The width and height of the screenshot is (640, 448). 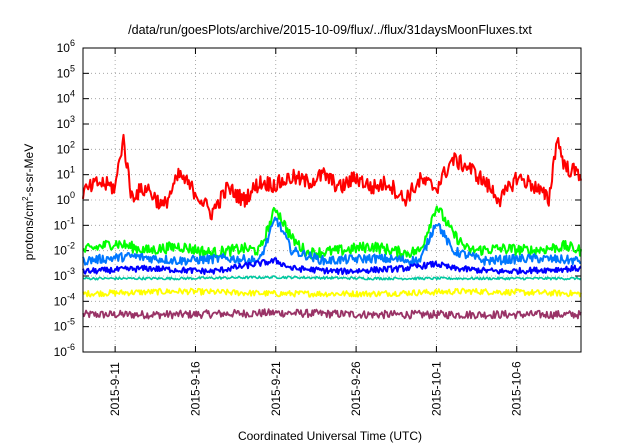 I want to click on y-tick-exp: 4, so click(x=72, y=94).